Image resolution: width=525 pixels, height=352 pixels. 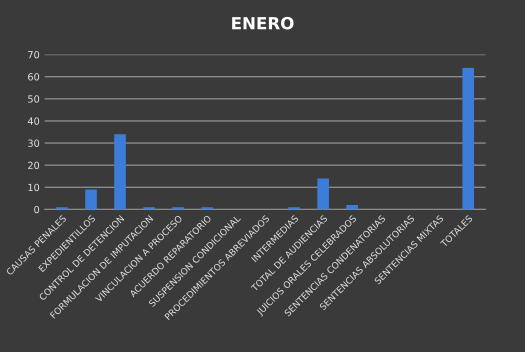 I want to click on y-tick-label: 30, so click(x=34, y=143).